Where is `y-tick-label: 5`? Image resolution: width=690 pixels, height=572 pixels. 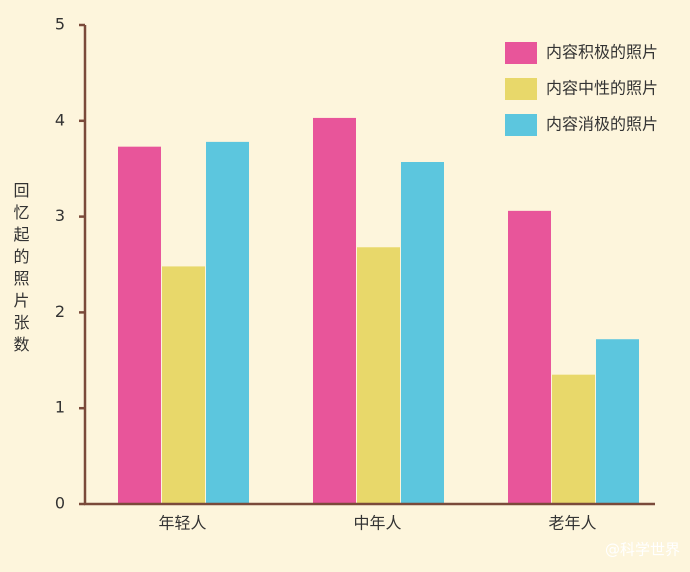 y-tick-label: 5 is located at coordinates (60, 24).